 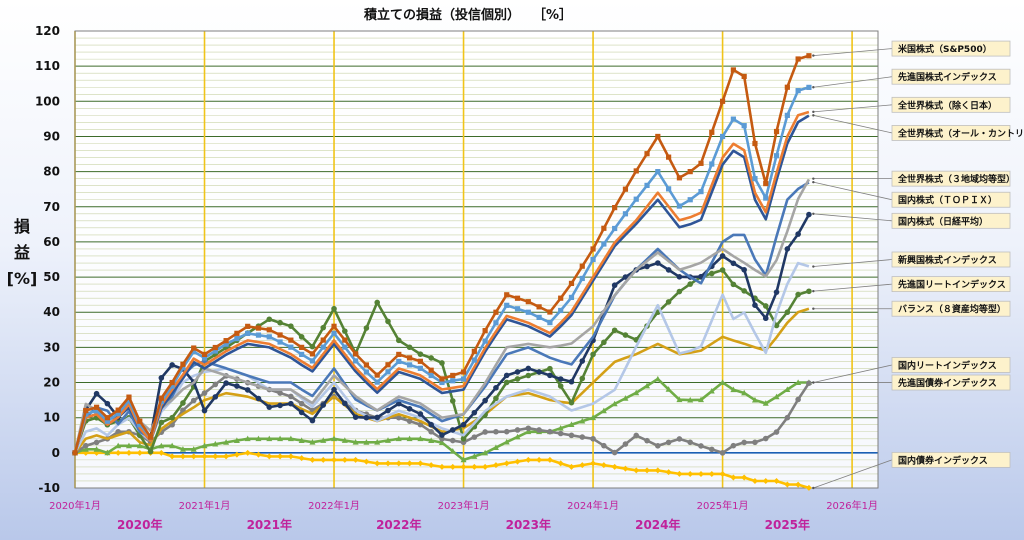 What do you see at coordinates (911, 194) in the screenshot?
I see `legend-item-5: 国内株式（ＴＯＰＩＸ）` at bounding box center [911, 194].